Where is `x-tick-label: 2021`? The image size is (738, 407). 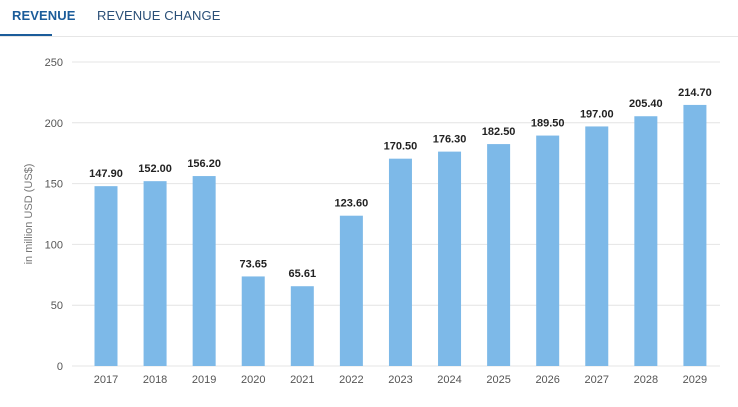 x-tick-label: 2021 is located at coordinates (302, 380).